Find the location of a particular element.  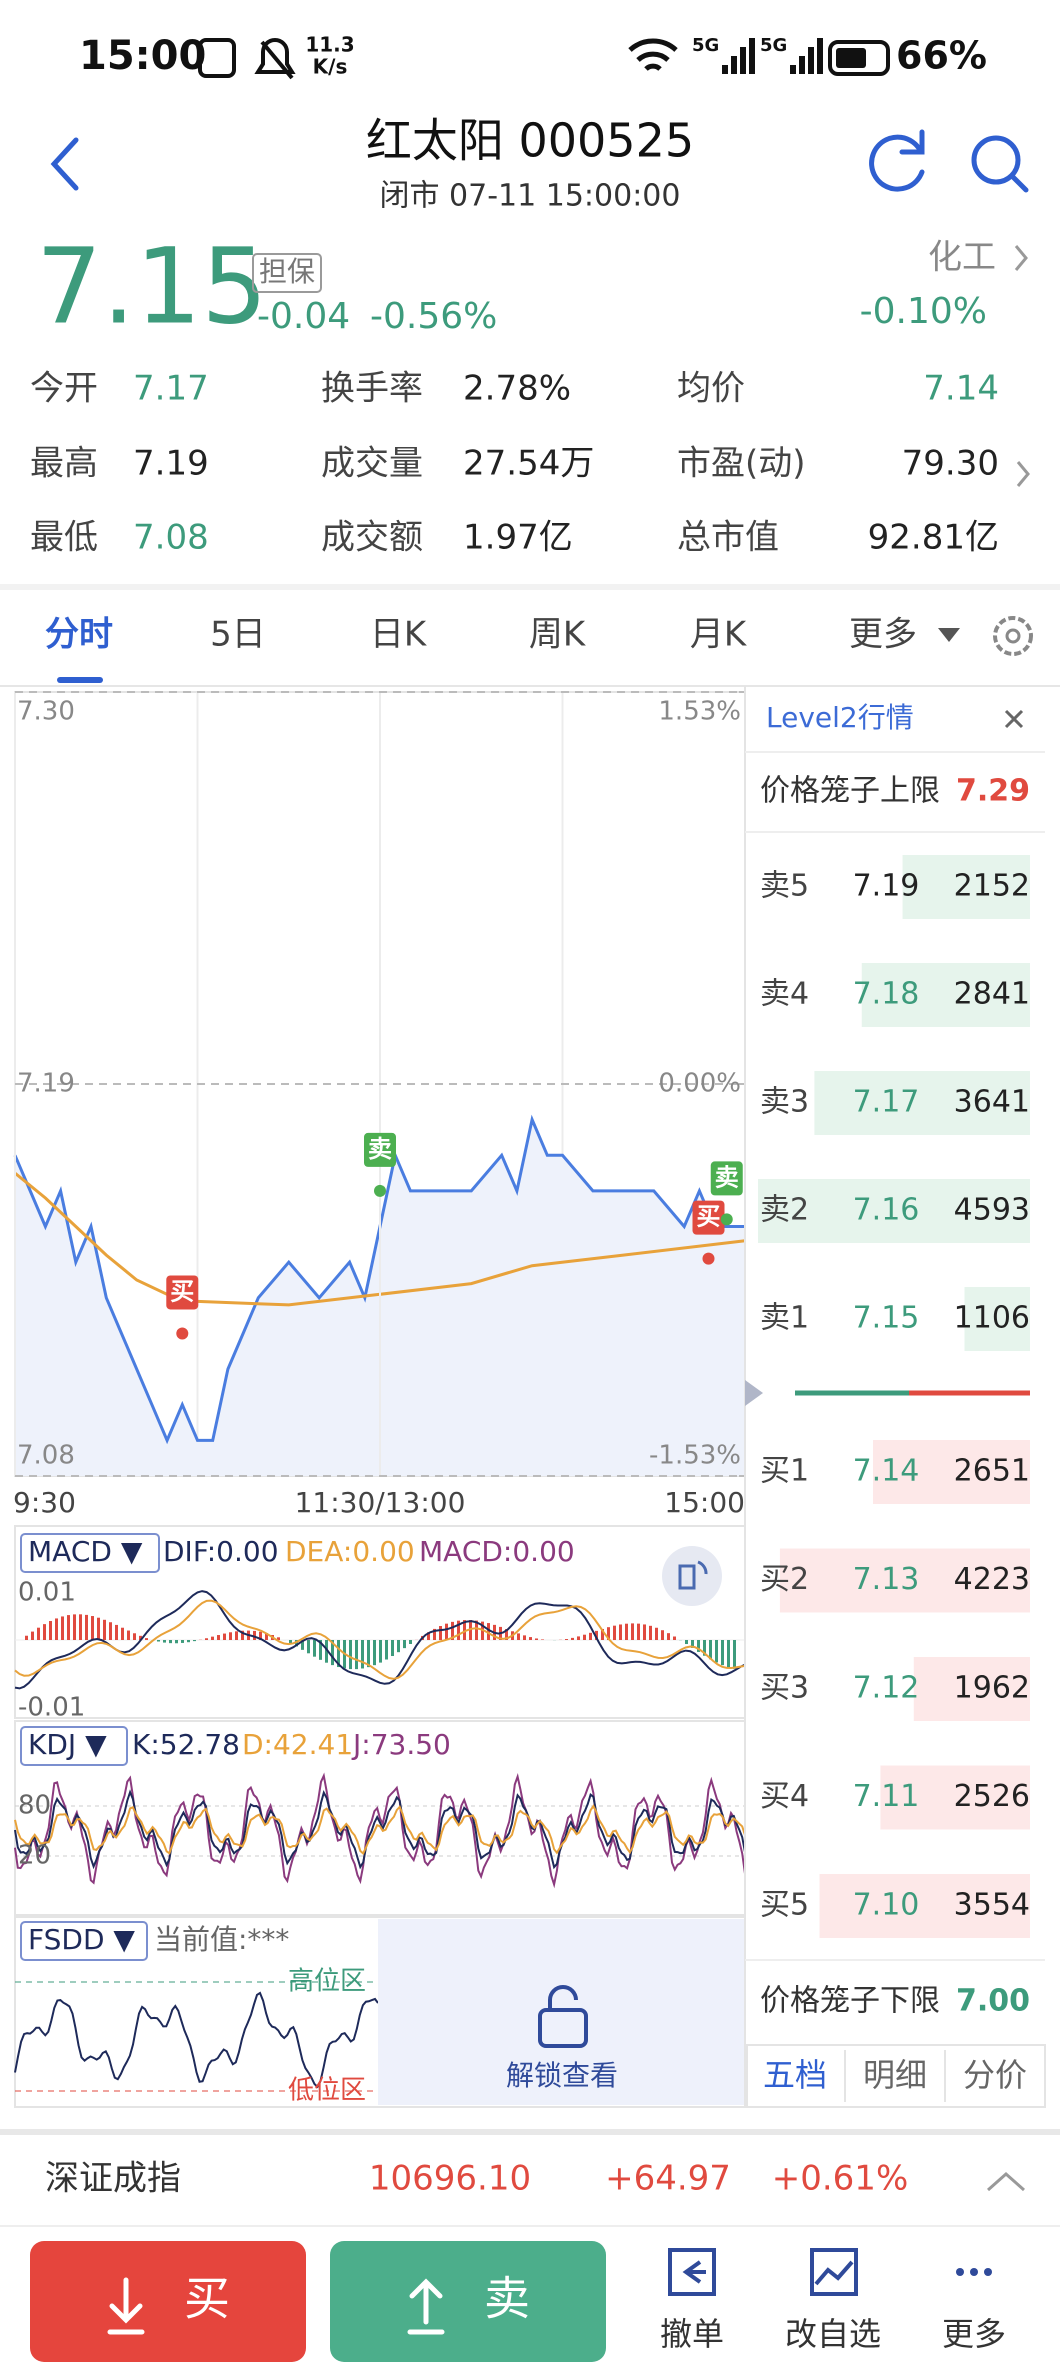

orderbook-tab: 明细 is located at coordinates (895, 2075).